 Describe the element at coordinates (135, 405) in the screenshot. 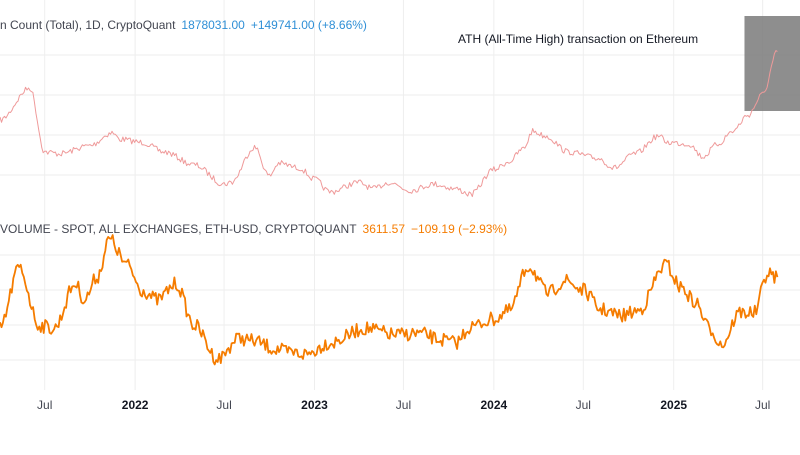

I see `x-tick-label-1: 2022` at that location.